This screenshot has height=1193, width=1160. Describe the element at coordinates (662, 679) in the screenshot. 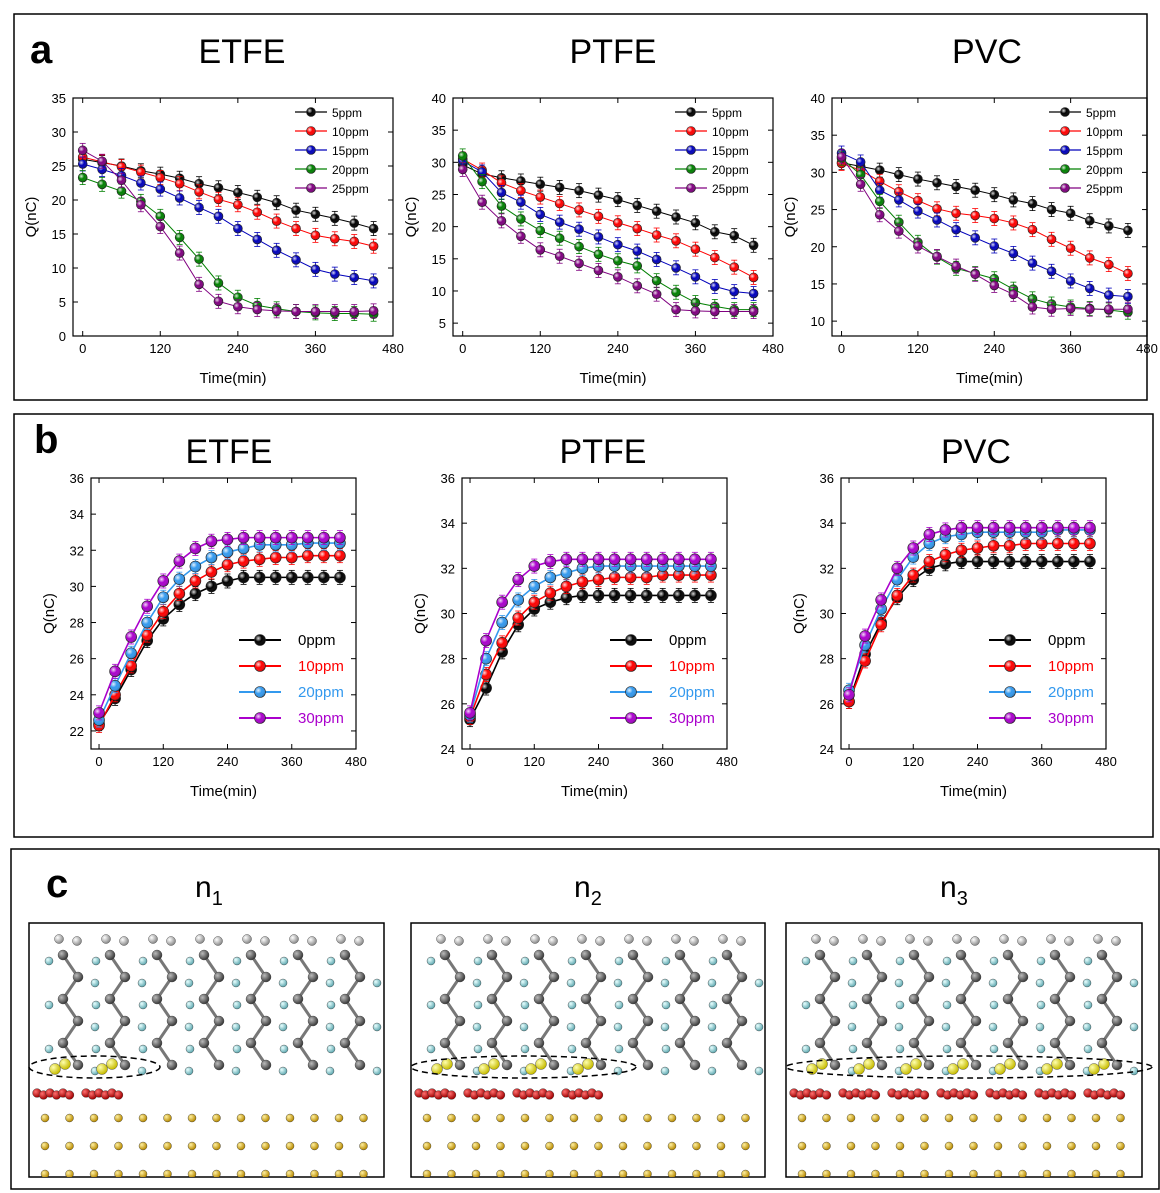

I see `legend: 0ppm 10ppm 20ppm 30ppm` at that location.